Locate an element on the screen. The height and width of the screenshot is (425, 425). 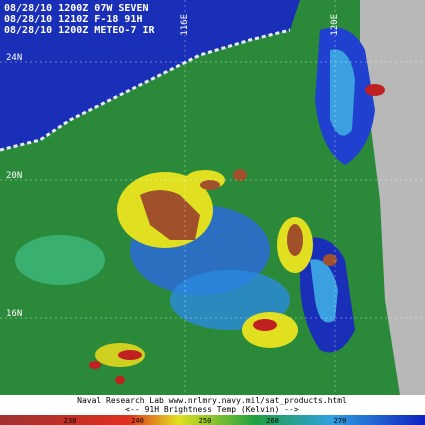
colorbar is located at coordinates (212, 420).